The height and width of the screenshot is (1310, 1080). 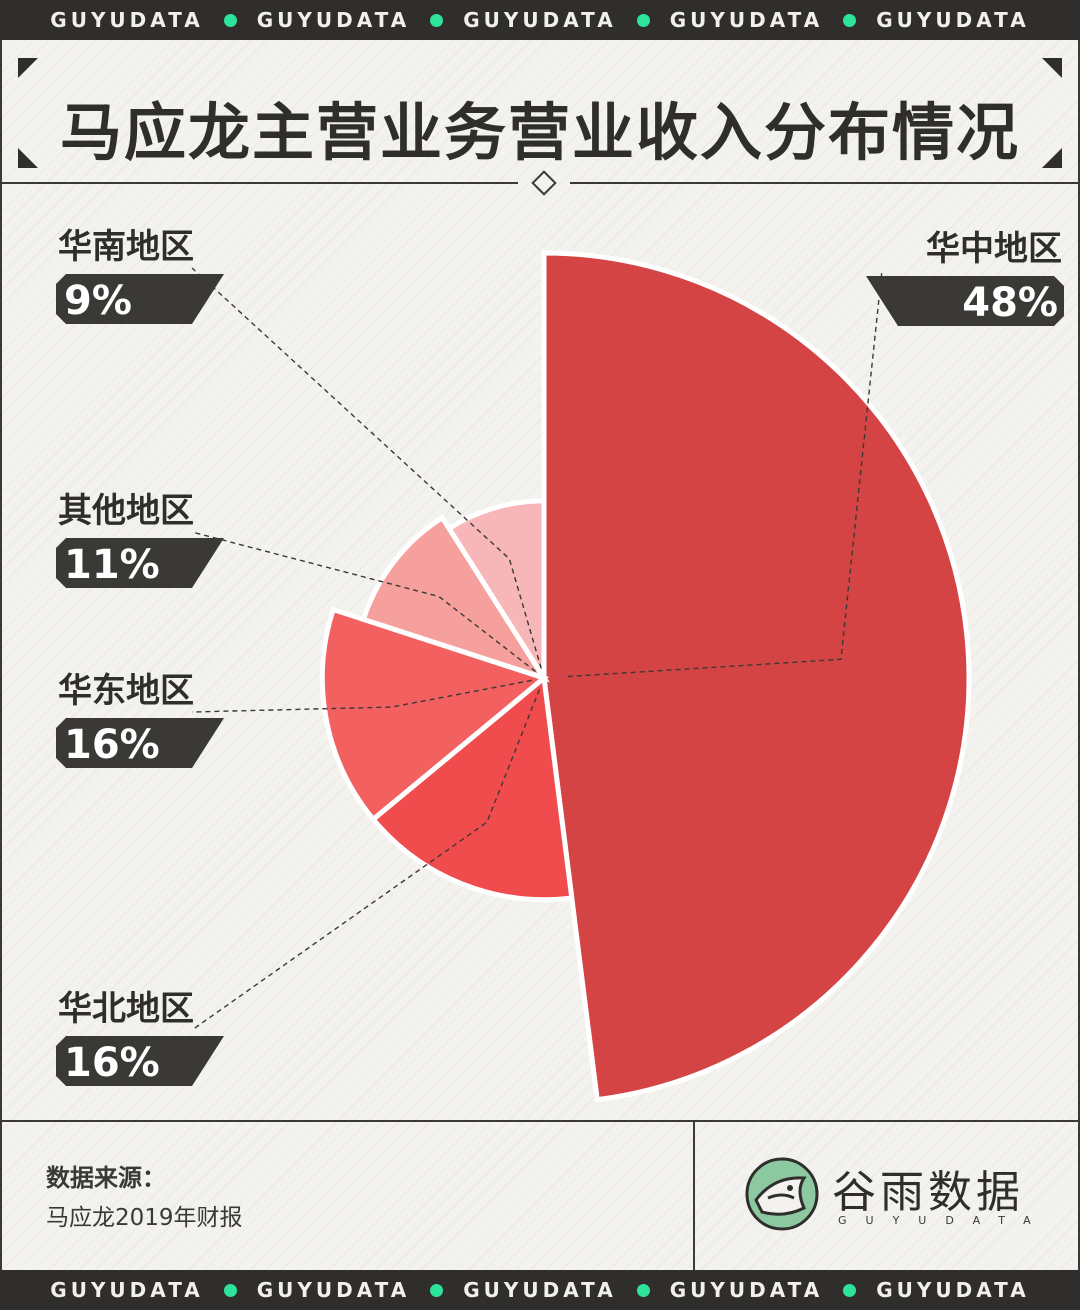 What do you see at coordinates (112, 565) in the screenshot?
I see `slice-label-value: 11%` at bounding box center [112, 565].